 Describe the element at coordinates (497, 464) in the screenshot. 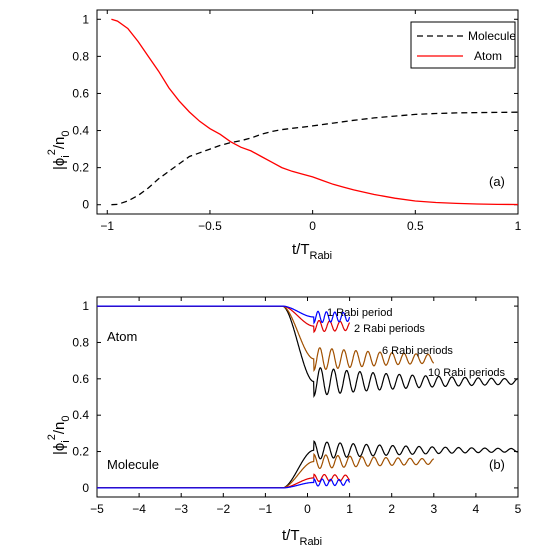

I see `panel-b-label: (b)` at that location.